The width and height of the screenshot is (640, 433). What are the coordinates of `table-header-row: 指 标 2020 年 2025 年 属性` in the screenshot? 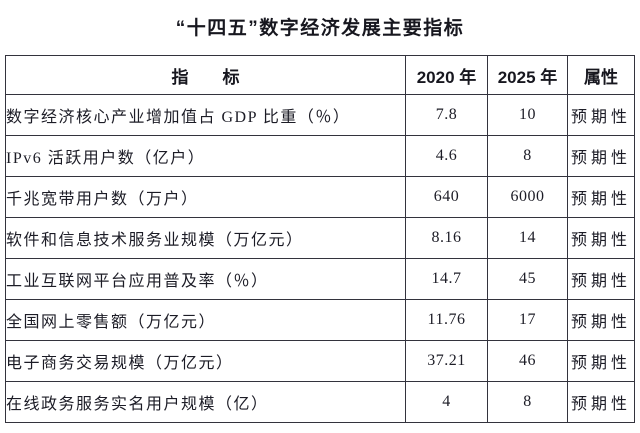 It's located at (320, 75).